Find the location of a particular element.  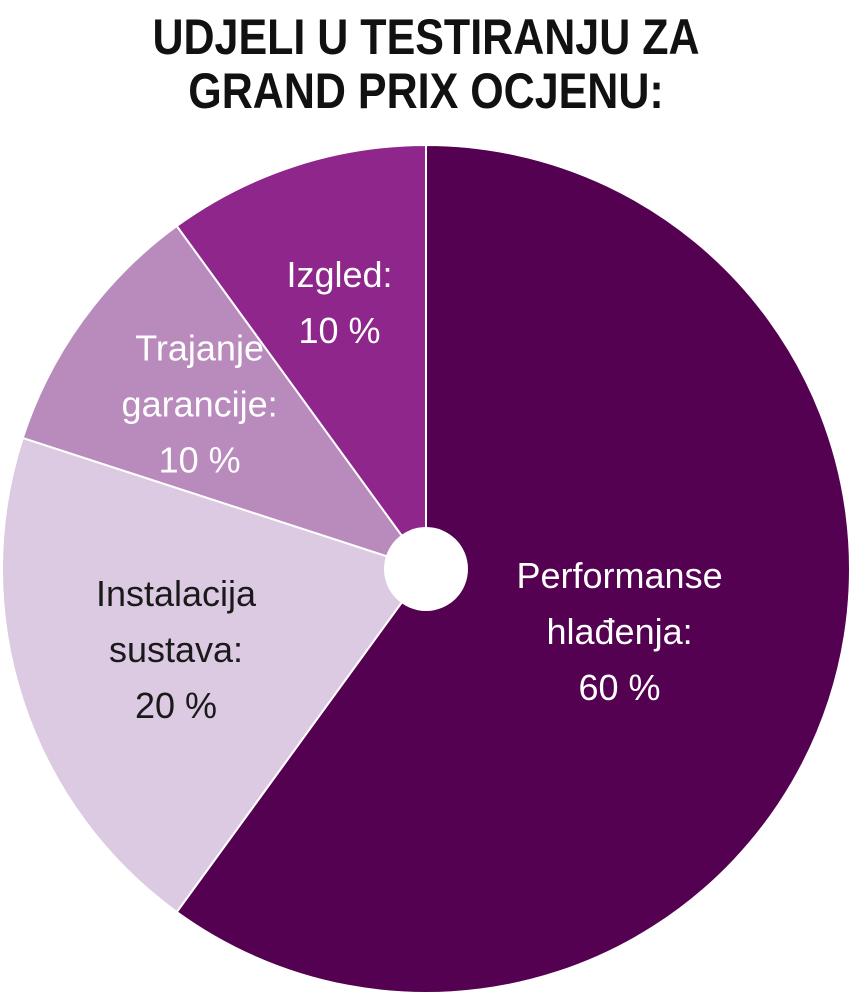

pie-slice-label: Instalacija sustava: 20 % is located at coordinates (176, 649).